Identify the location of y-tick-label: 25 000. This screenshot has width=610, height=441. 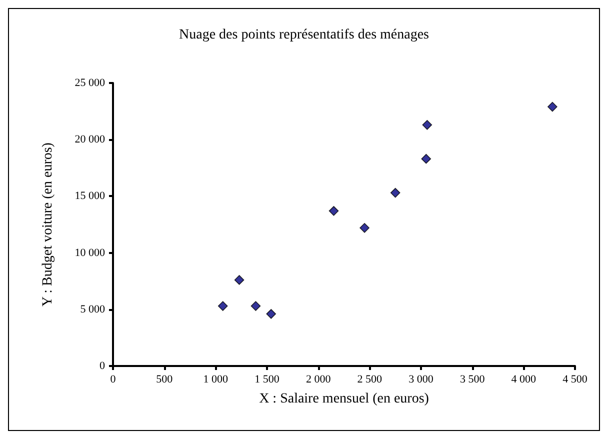
(90, 83).